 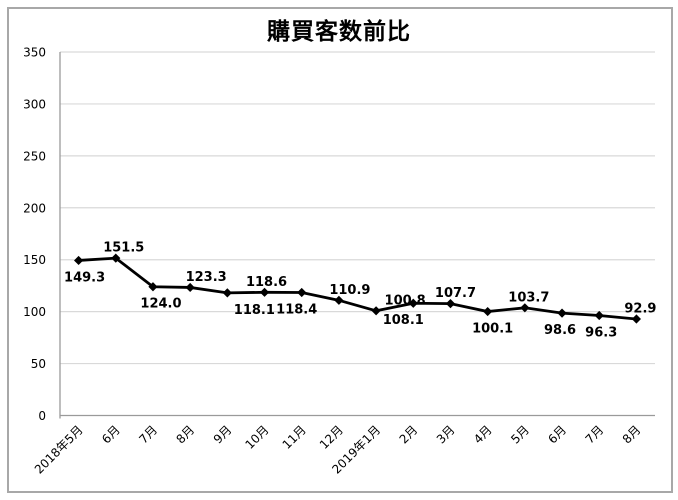 What do you see at coordinates (34, 53) in the screenshot?
I see `y-tick-label: 350` at bounding box center [34, 53].